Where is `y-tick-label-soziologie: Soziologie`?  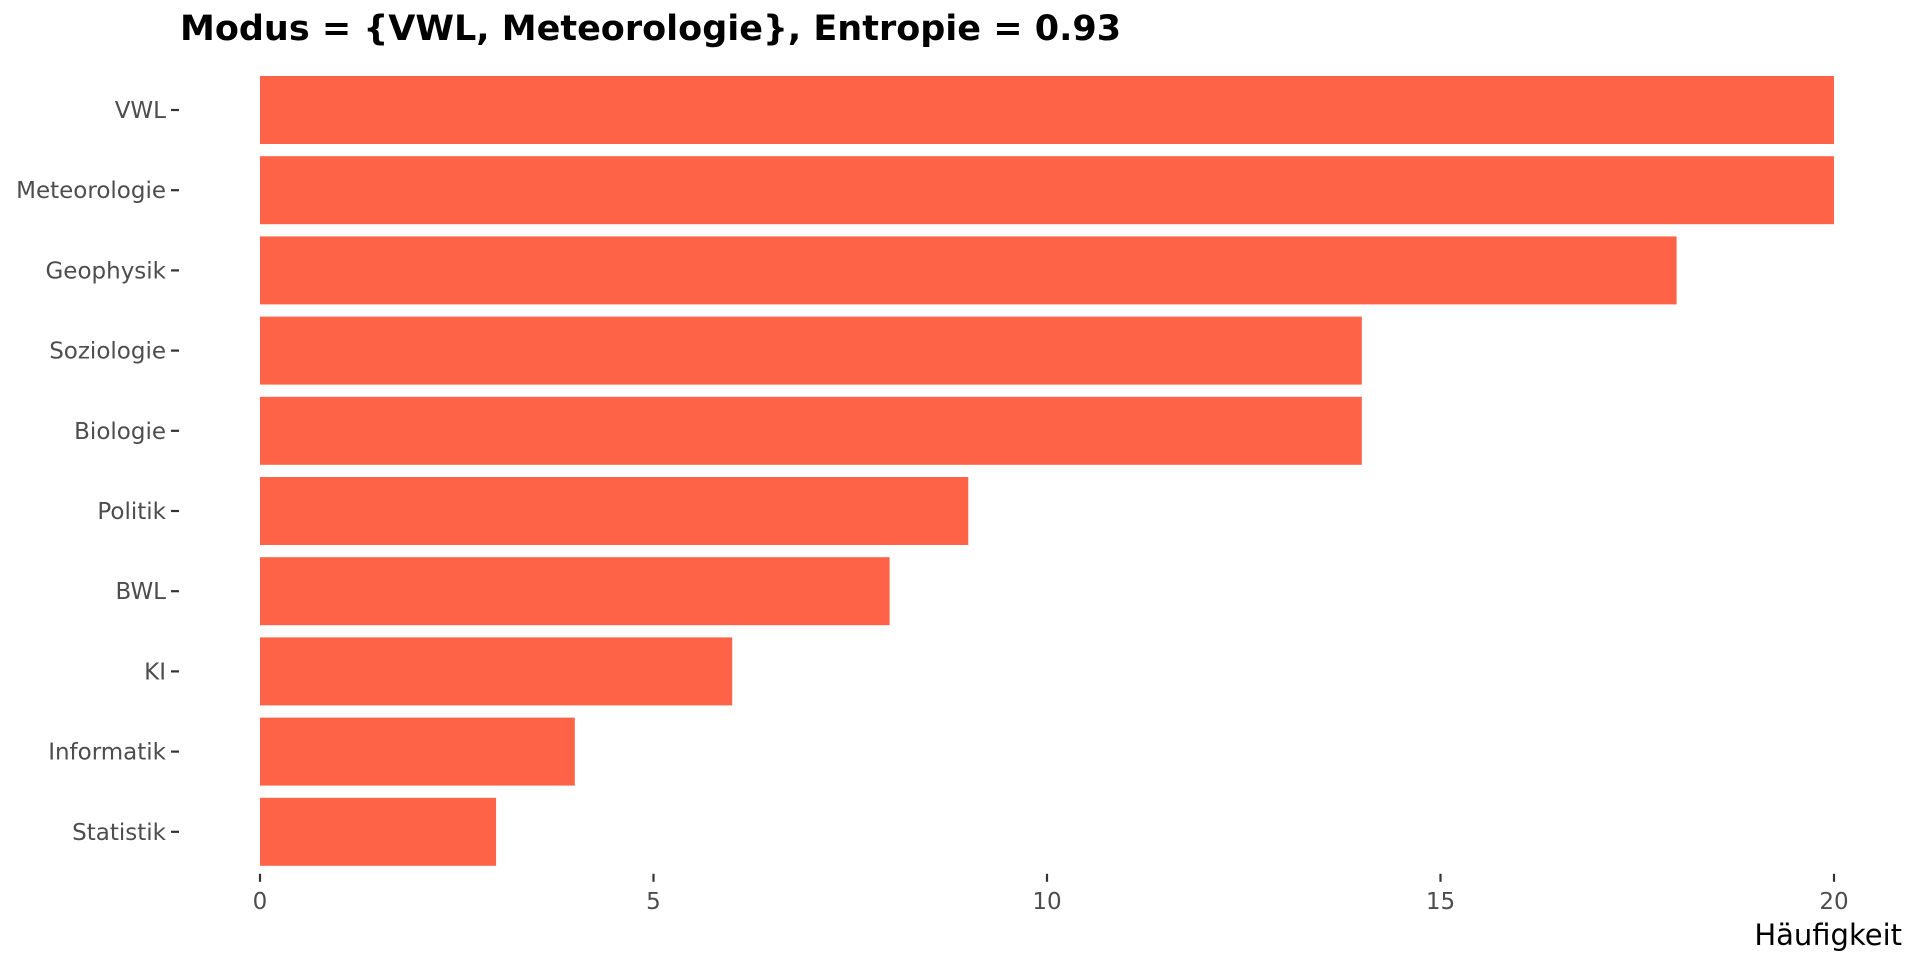
y-tick-label-soziologie: Soziologie is located at coordinates (107, 352).